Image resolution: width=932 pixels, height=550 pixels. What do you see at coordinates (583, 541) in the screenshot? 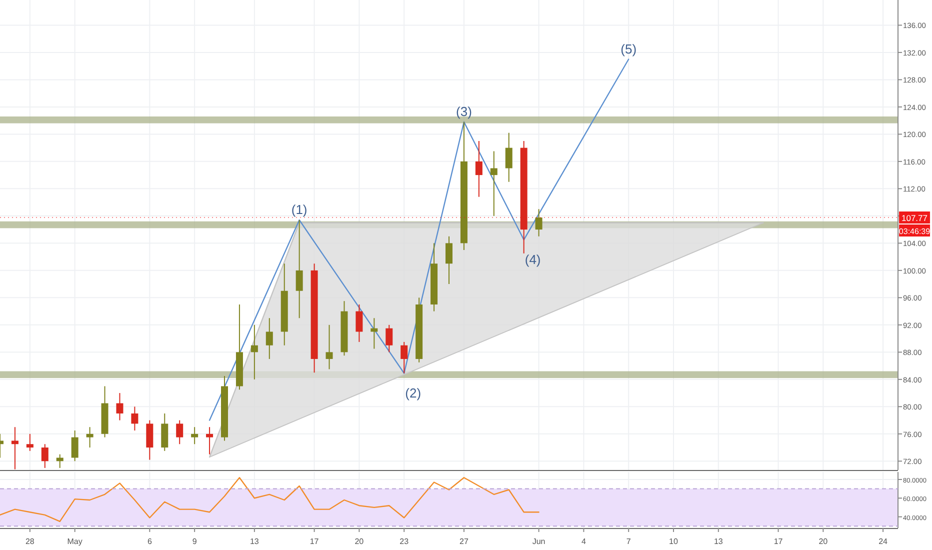
I see `x-tick-label: 4` at bounding box center [583, 541].